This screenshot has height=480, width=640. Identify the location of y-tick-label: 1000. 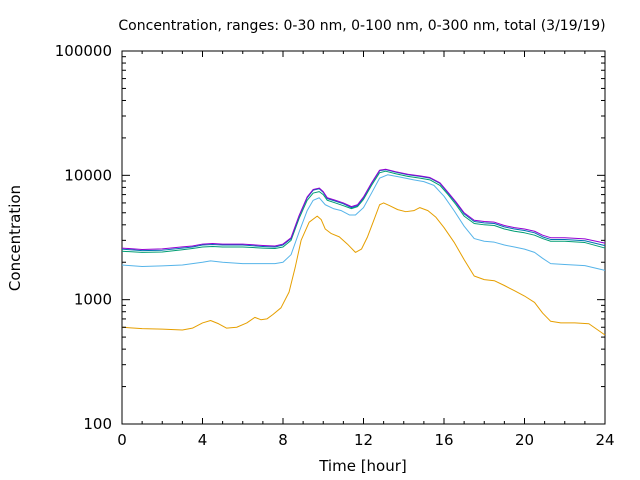
(93, 300).